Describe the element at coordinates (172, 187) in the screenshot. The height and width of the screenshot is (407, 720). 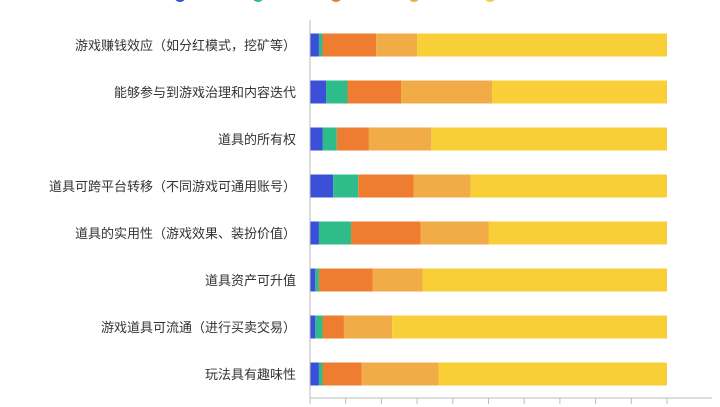
I see `category-label: 道具可跨平台转移（不同游戏可通用账号）` at that location.